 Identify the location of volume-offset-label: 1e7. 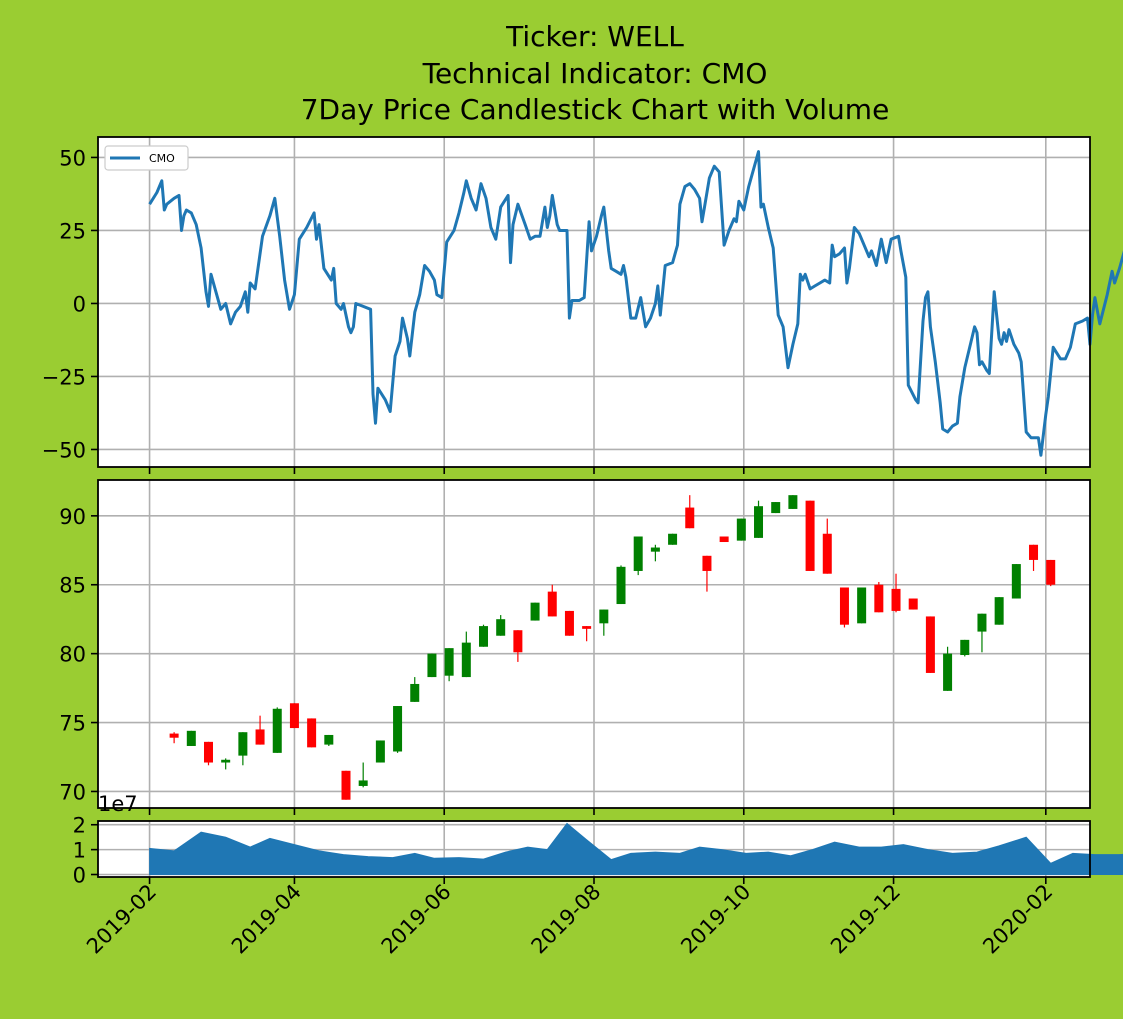
(118, 804).